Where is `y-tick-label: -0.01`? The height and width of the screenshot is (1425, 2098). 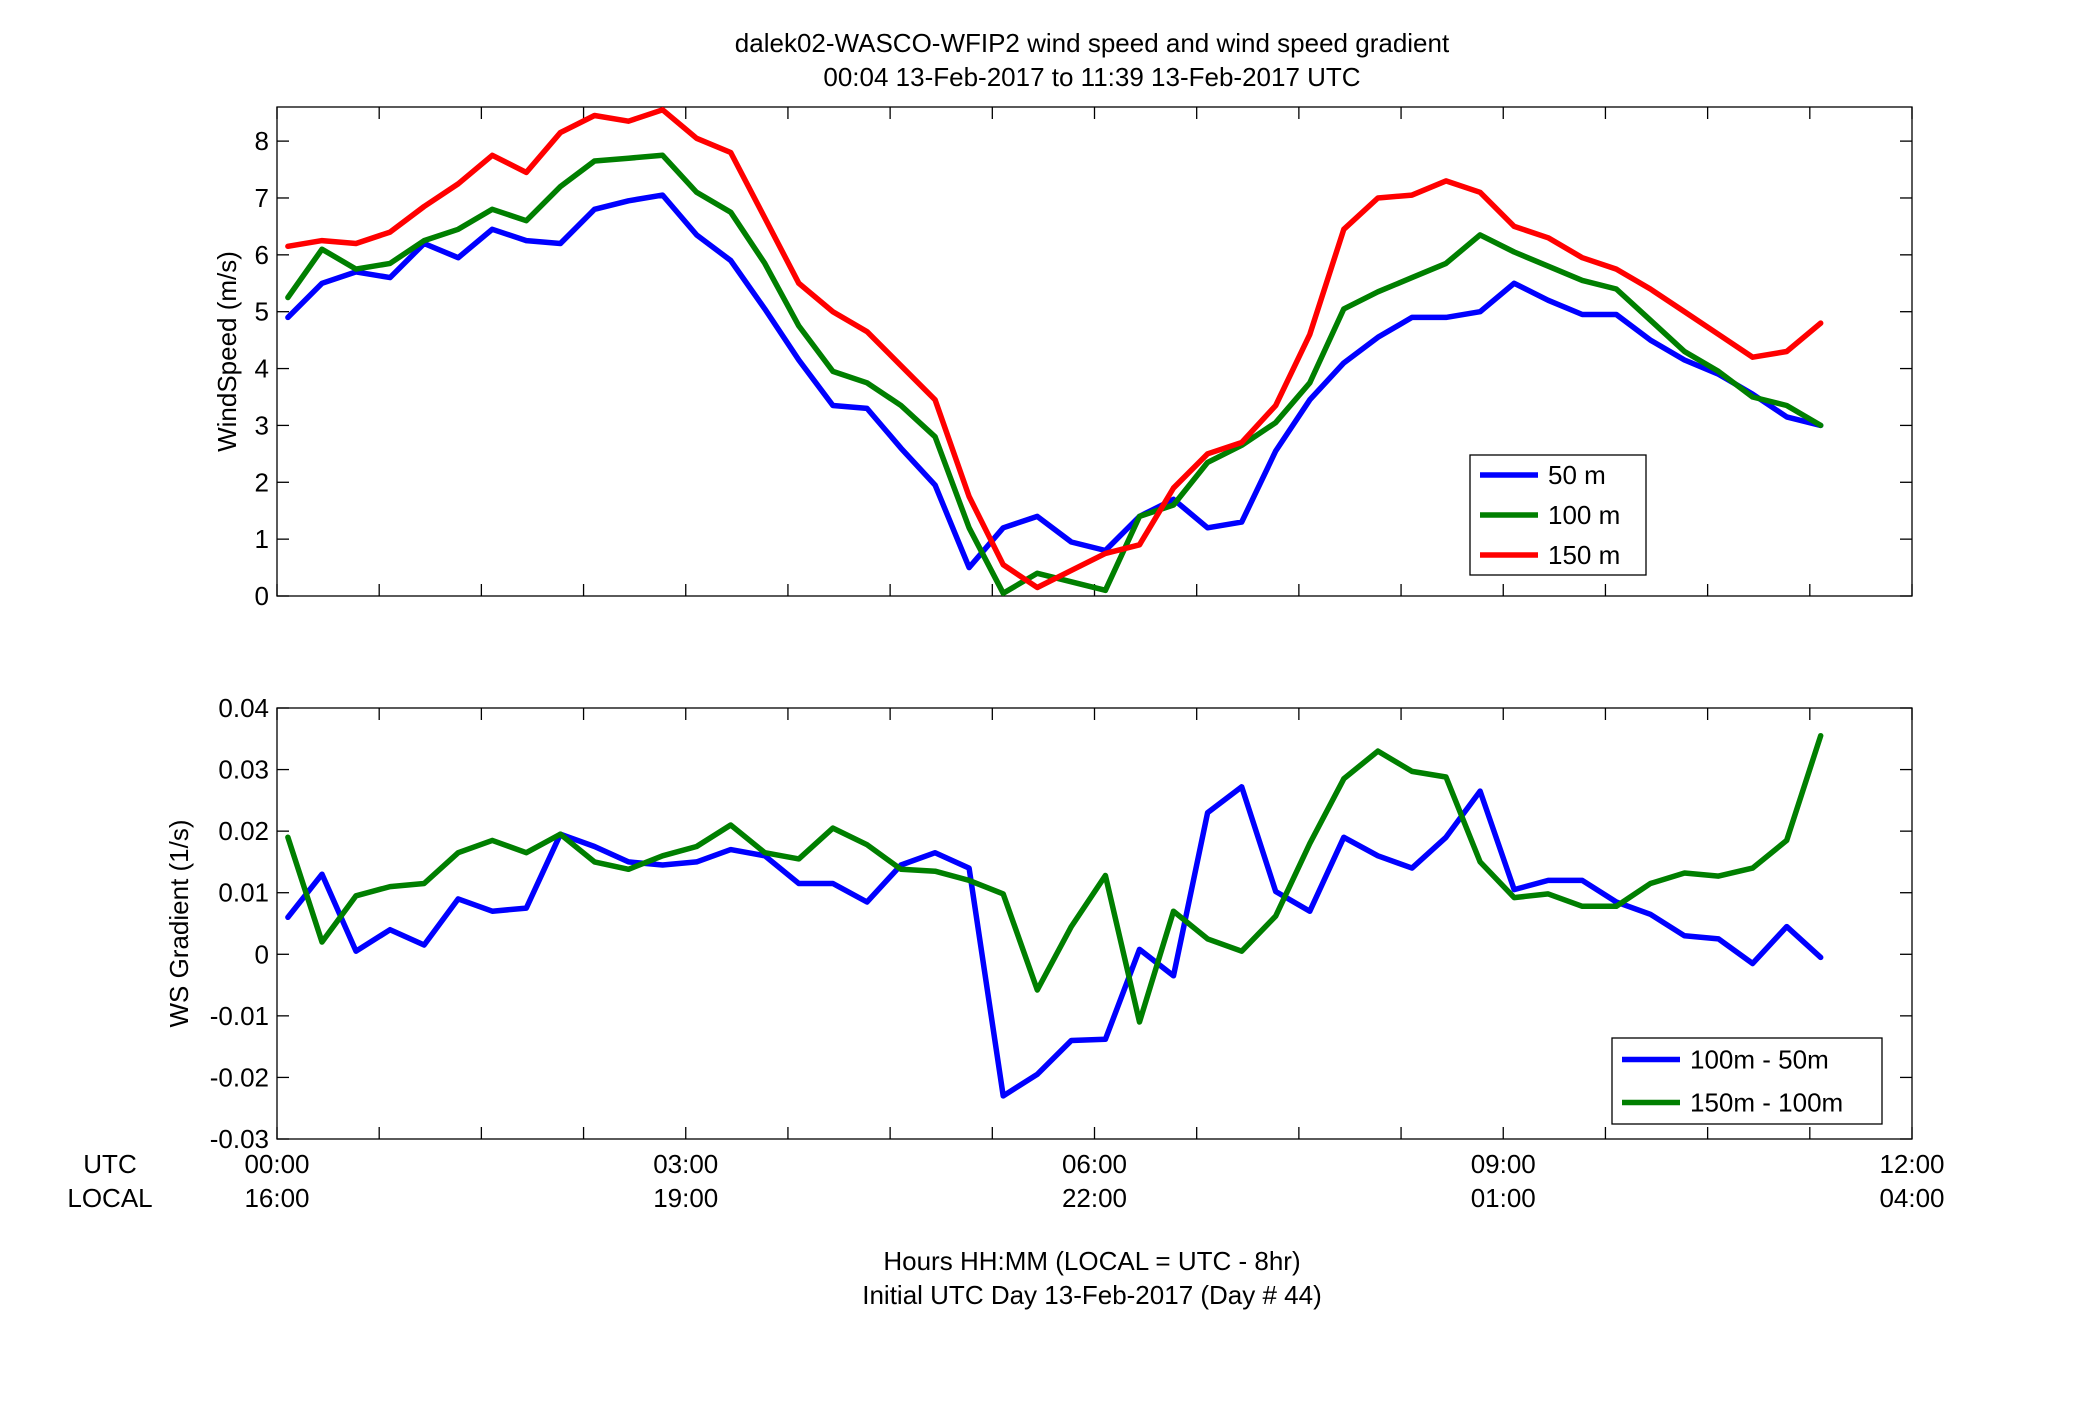 y-tick-label: -0.01 is located at coordinates (239, 1016).